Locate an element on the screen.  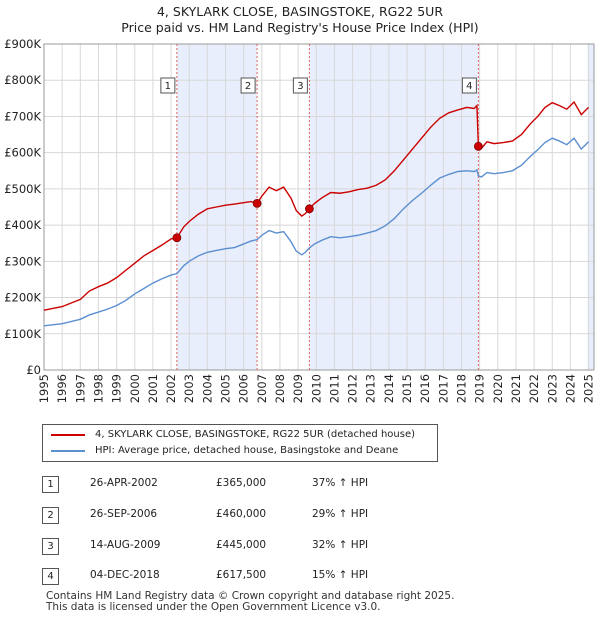
x-tick-label: 1999 is located at coordinates (117, 388).